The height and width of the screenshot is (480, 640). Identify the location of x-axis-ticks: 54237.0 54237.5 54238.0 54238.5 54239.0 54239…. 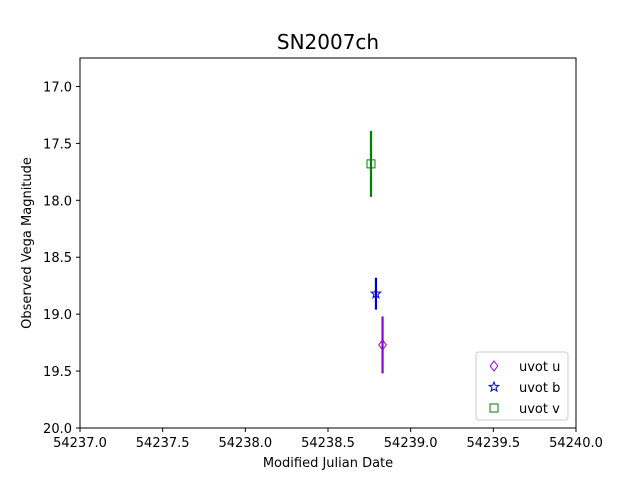
(328, 439).